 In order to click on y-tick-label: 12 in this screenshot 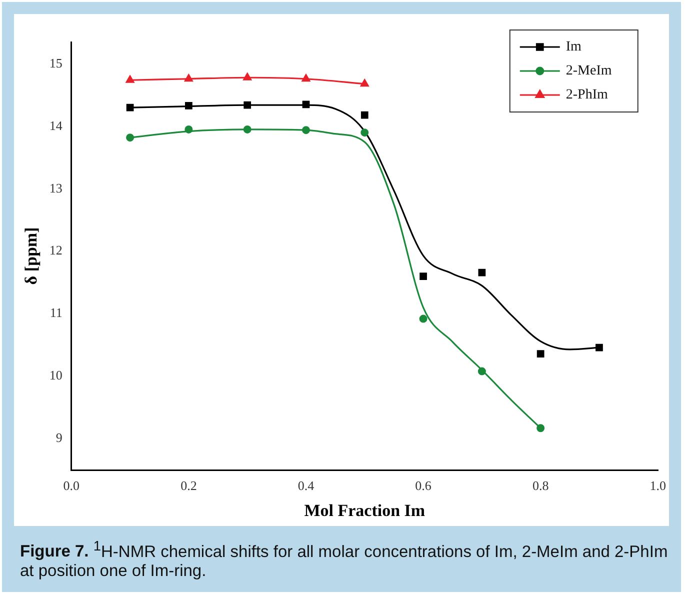, I will do `click(55, 250)`.